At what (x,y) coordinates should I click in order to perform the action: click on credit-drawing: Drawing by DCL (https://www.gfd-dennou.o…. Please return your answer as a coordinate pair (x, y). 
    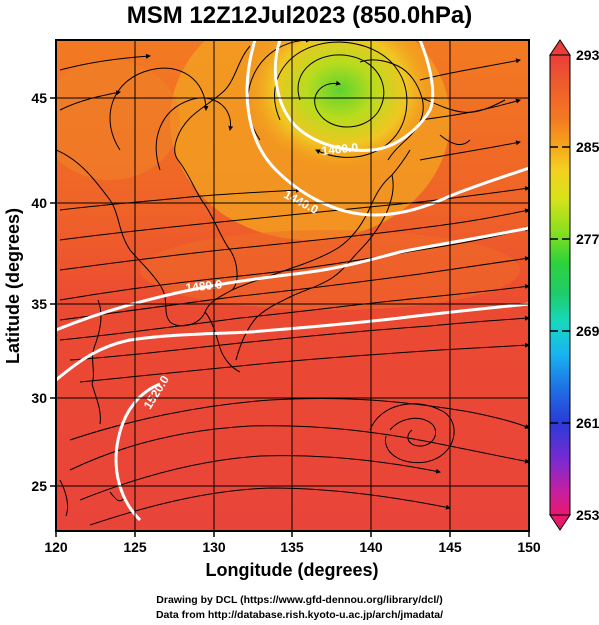
    Looking at the image, I should click on (299, 600).